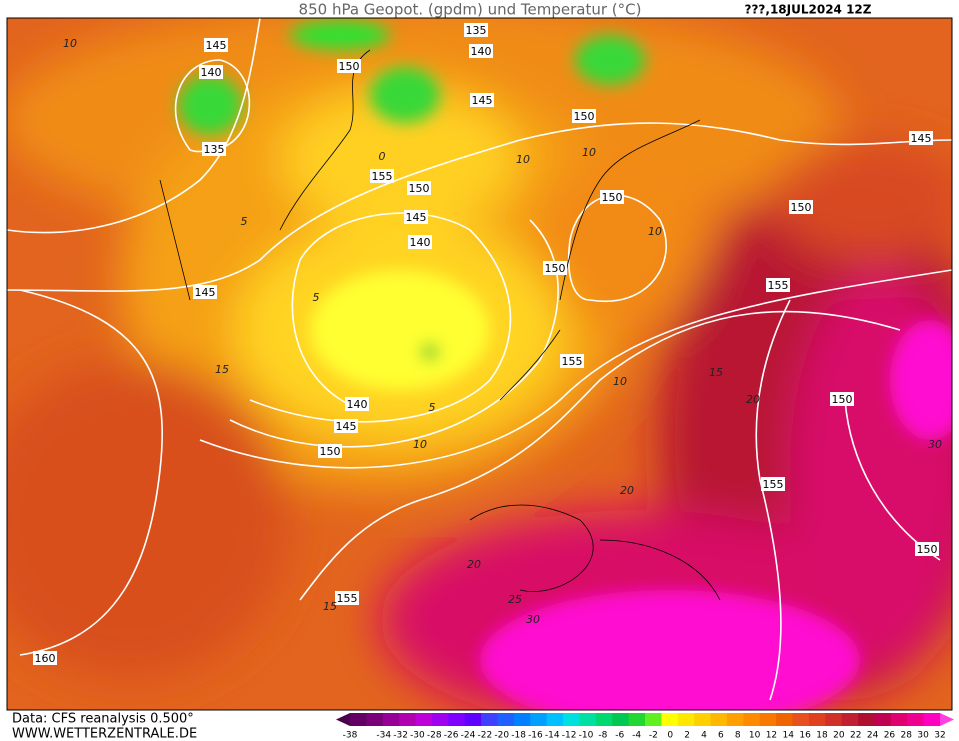  I want to click on colorbar-label: -6, so click(619, 736).